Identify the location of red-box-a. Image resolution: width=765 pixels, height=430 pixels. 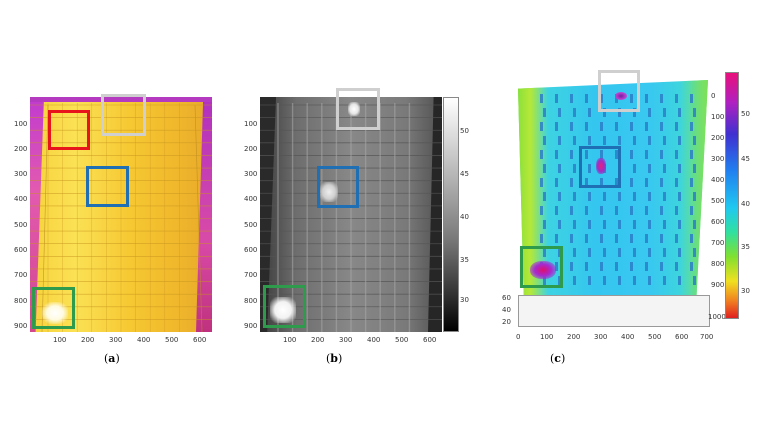
(69, 130).